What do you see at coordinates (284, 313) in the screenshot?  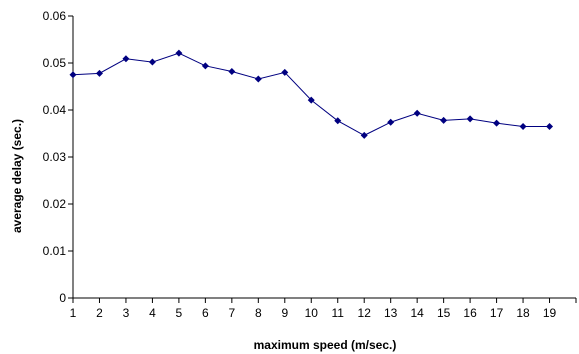 I see `x-tick-label: 9` at bounding box center [284, 313].